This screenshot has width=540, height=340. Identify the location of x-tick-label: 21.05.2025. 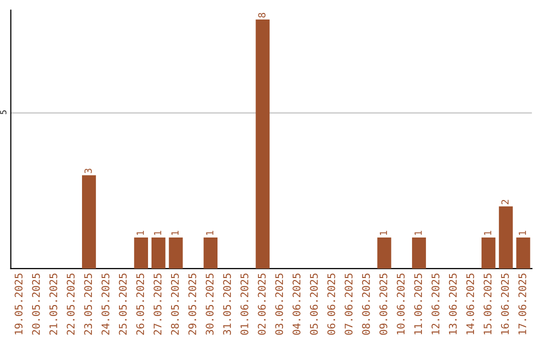
(53, 304).